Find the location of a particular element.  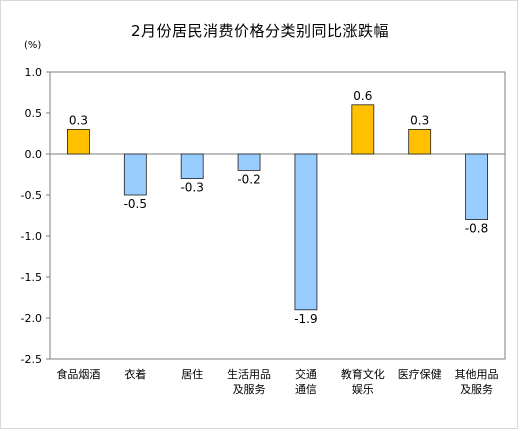

x-category-label: 食品烟酒 is located at coordinates (78, 374).